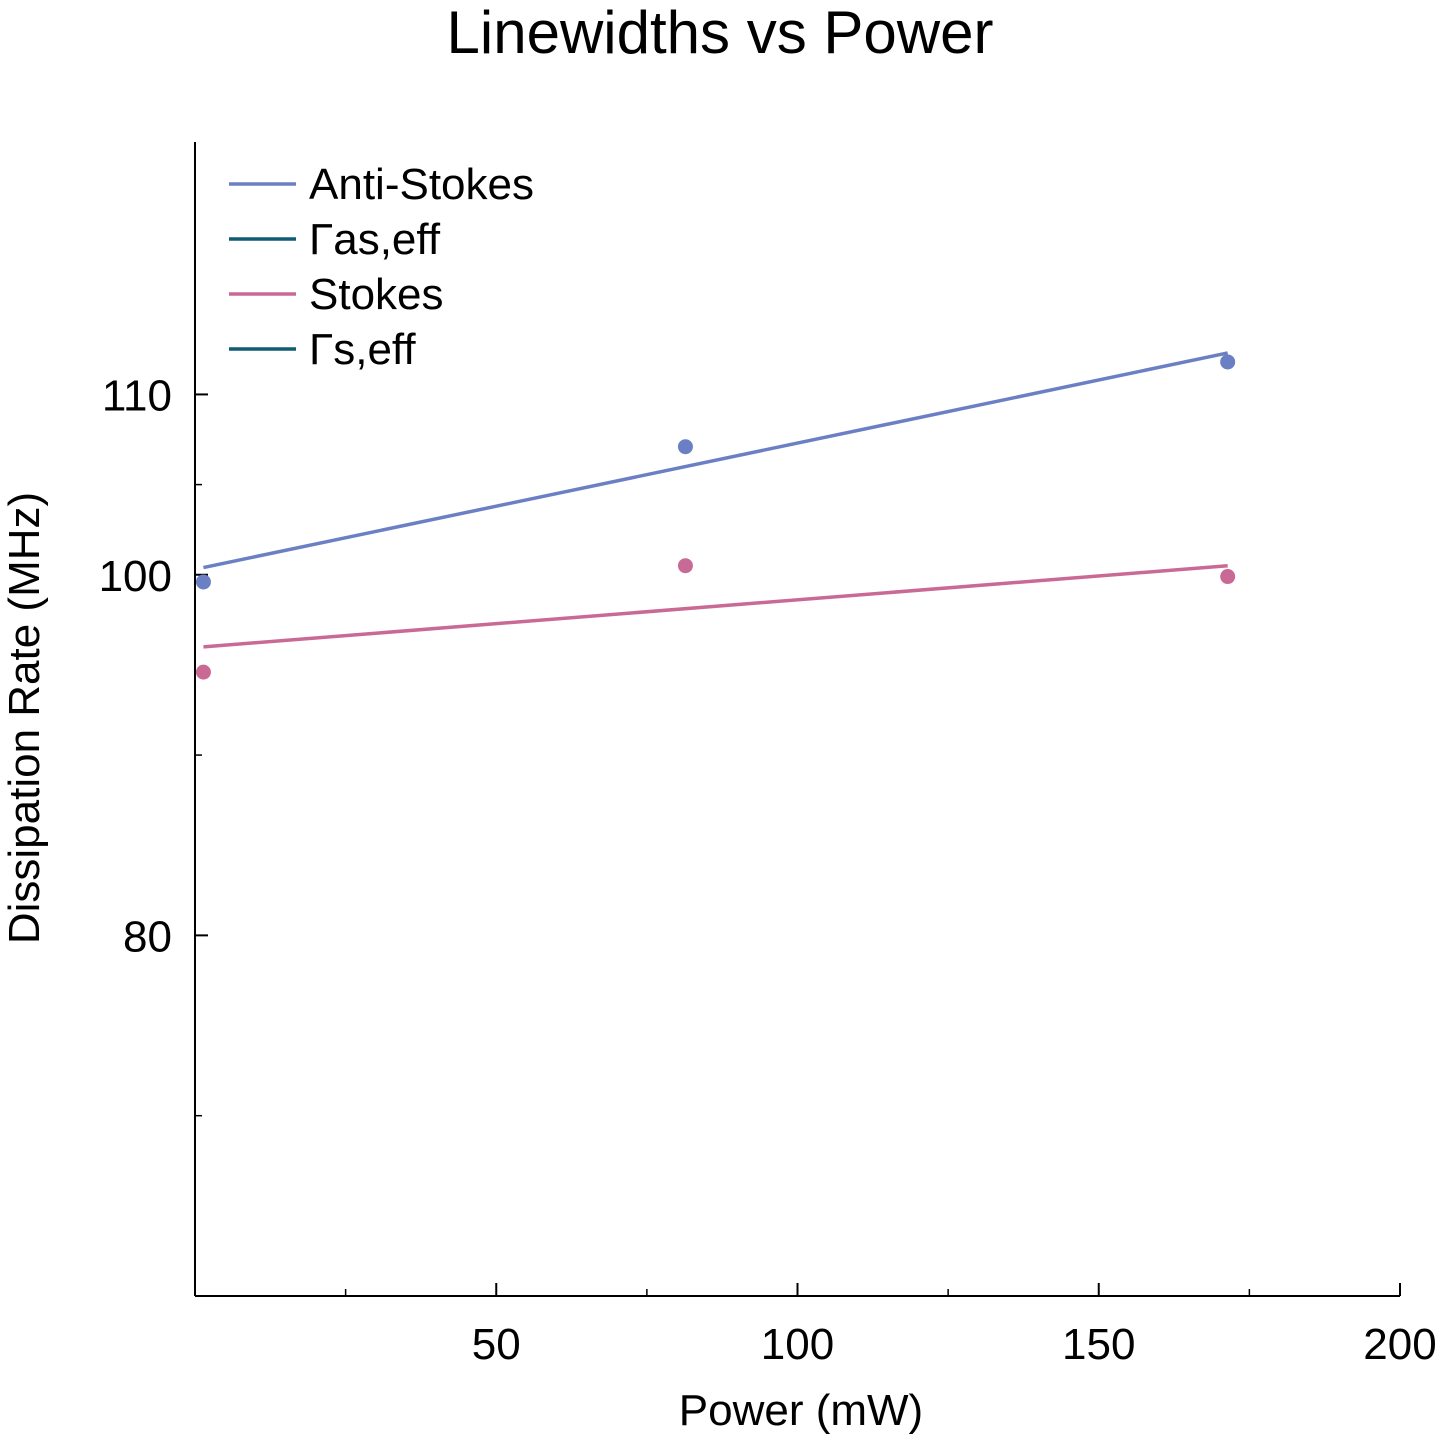  Describe the element at coordinates (720, 33) in the screenshot. I see `chart-title: Linewidths vs Power` at that location.